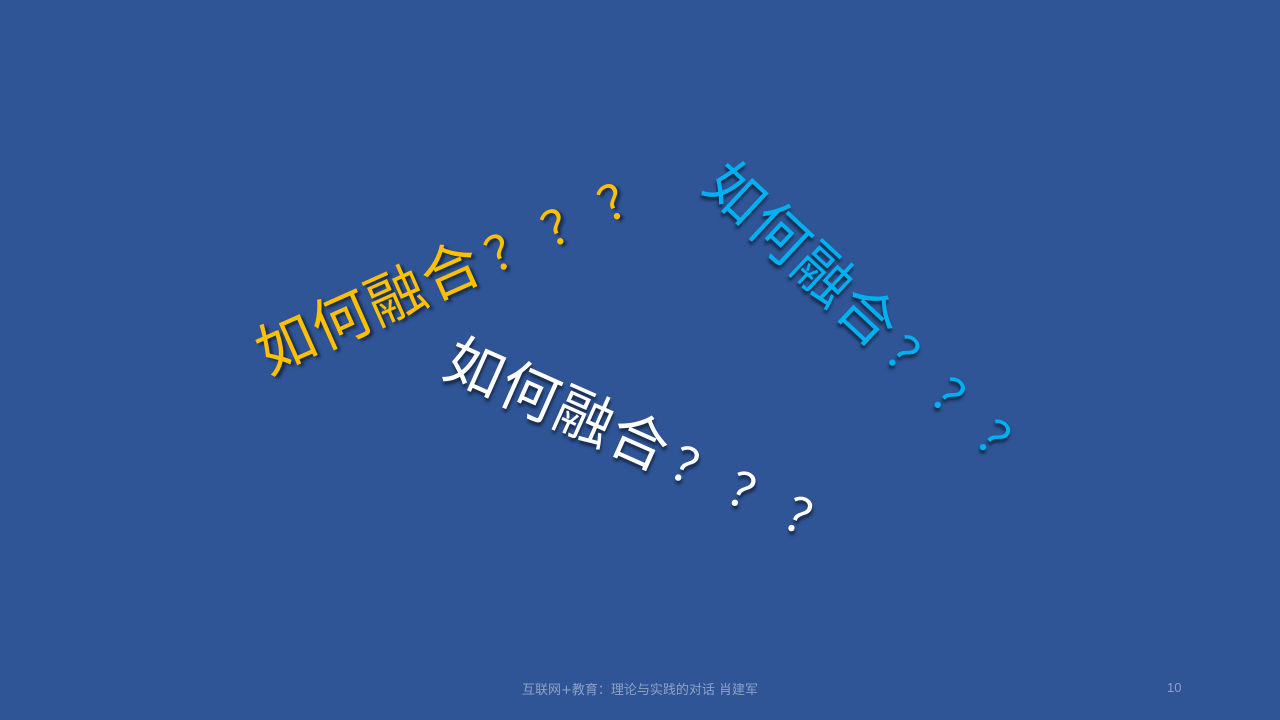 Image resolution: width=1280 pixels, height=720 pixels. Describe the element at coordinates (1174, 687) in the screenshot. I see `page-number: 10` at that location.